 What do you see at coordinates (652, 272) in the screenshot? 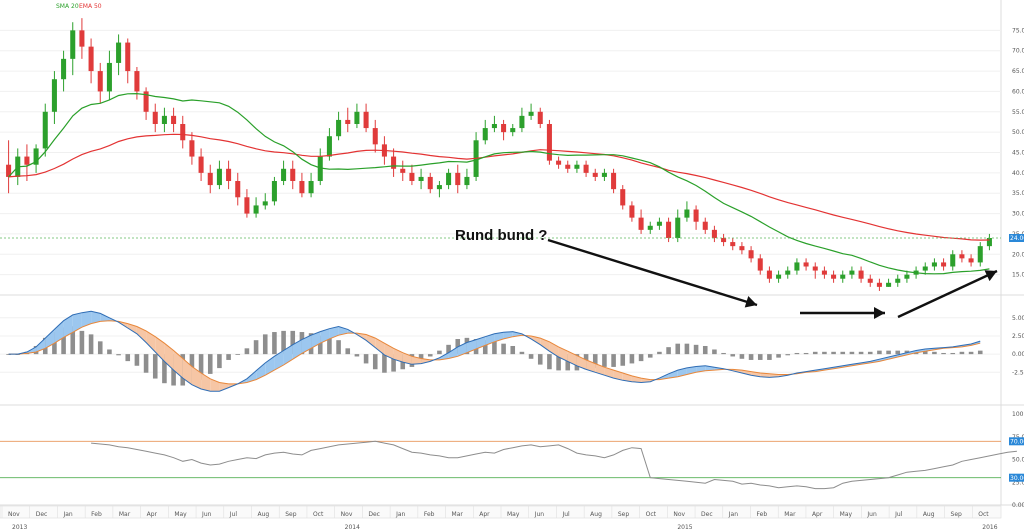
I see `arrow-down-shaft` at bounding box center [652, 272].